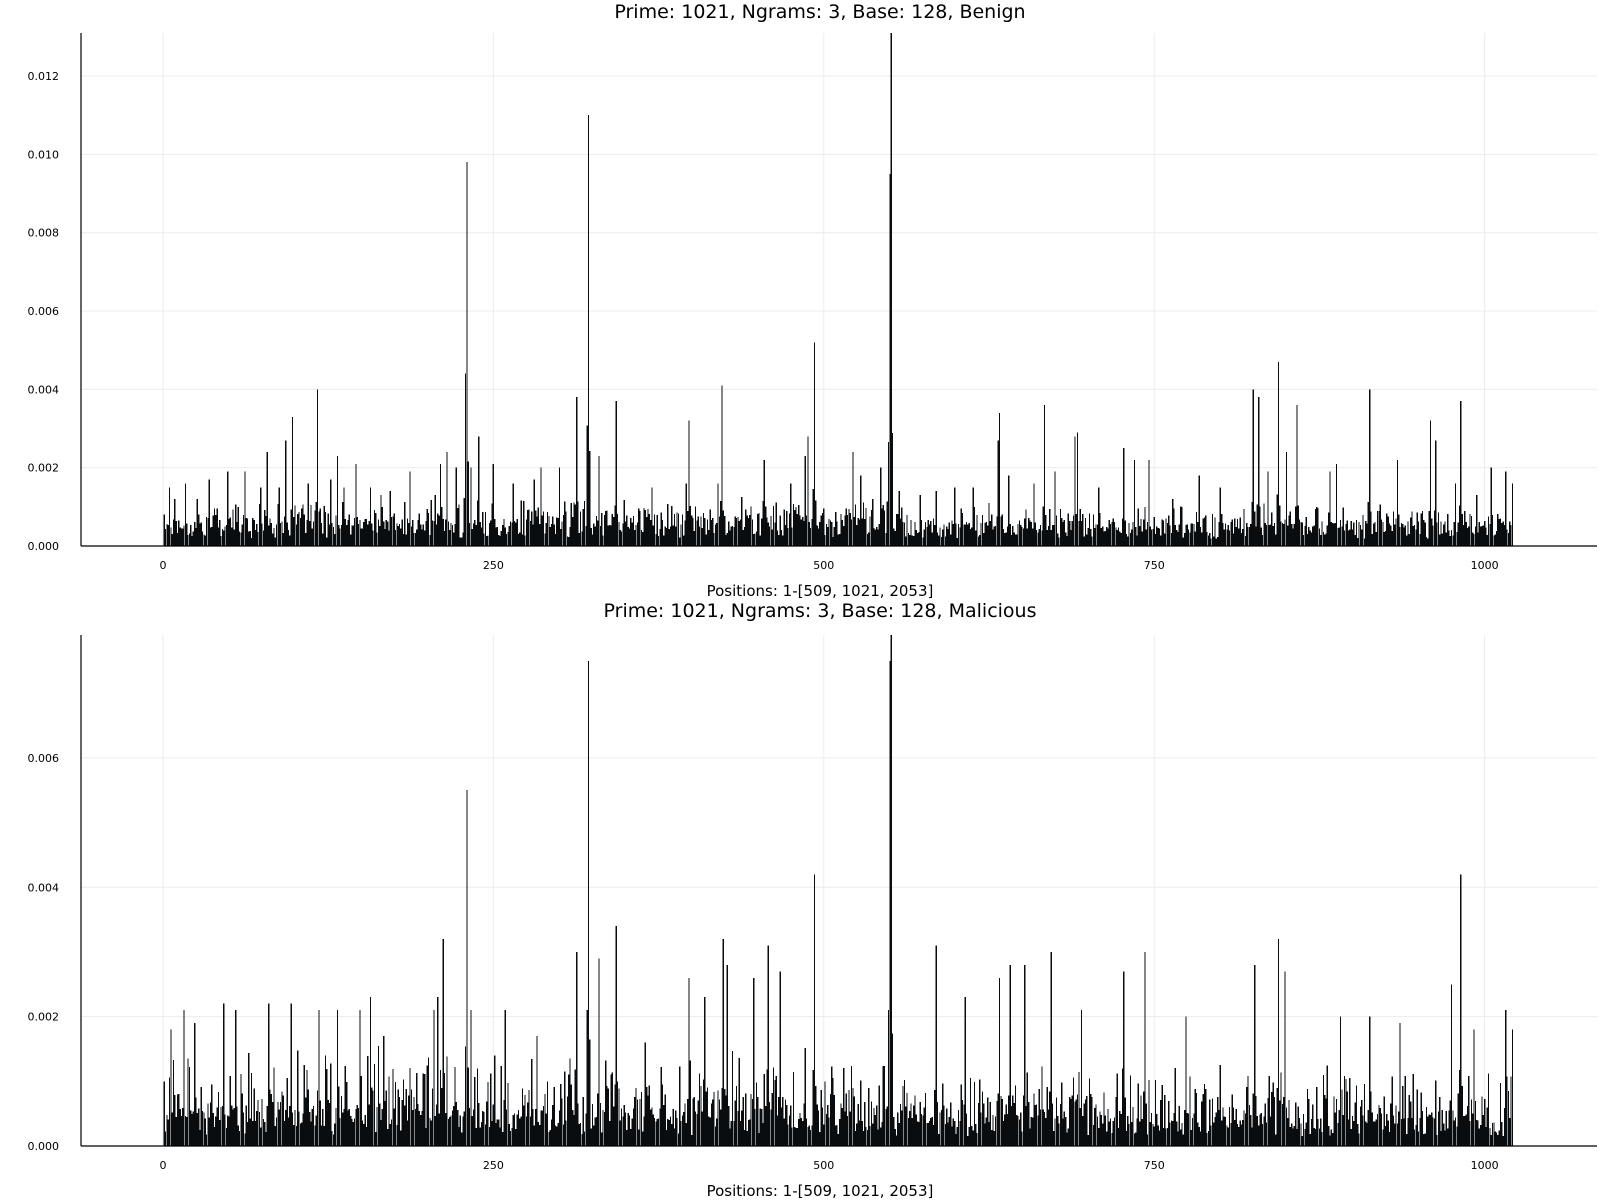  Describe the element at coordinates (44, 76) in the screenshot. I see `y-tick-label: 0.012` at that location.